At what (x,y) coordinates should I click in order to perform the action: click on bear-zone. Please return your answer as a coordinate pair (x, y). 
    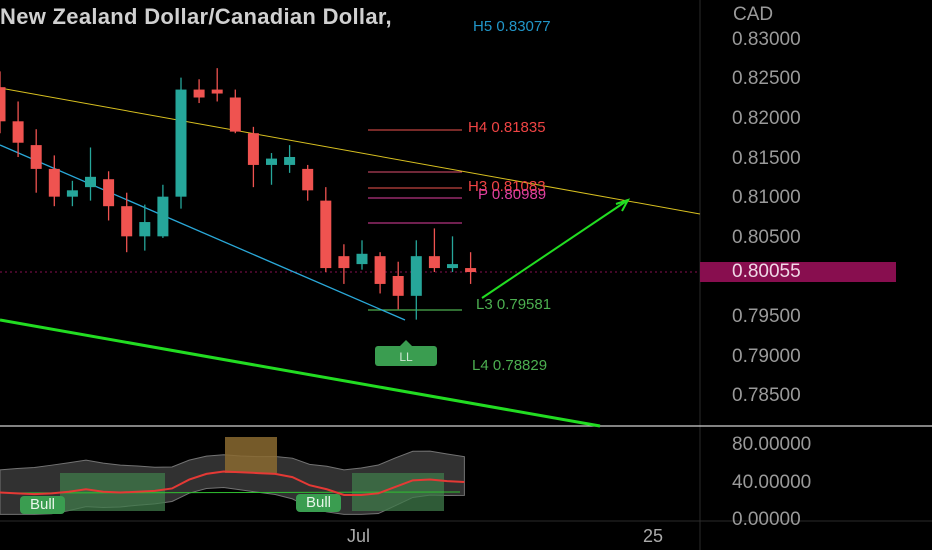
    Looking at the image, I should click on (251, 455).